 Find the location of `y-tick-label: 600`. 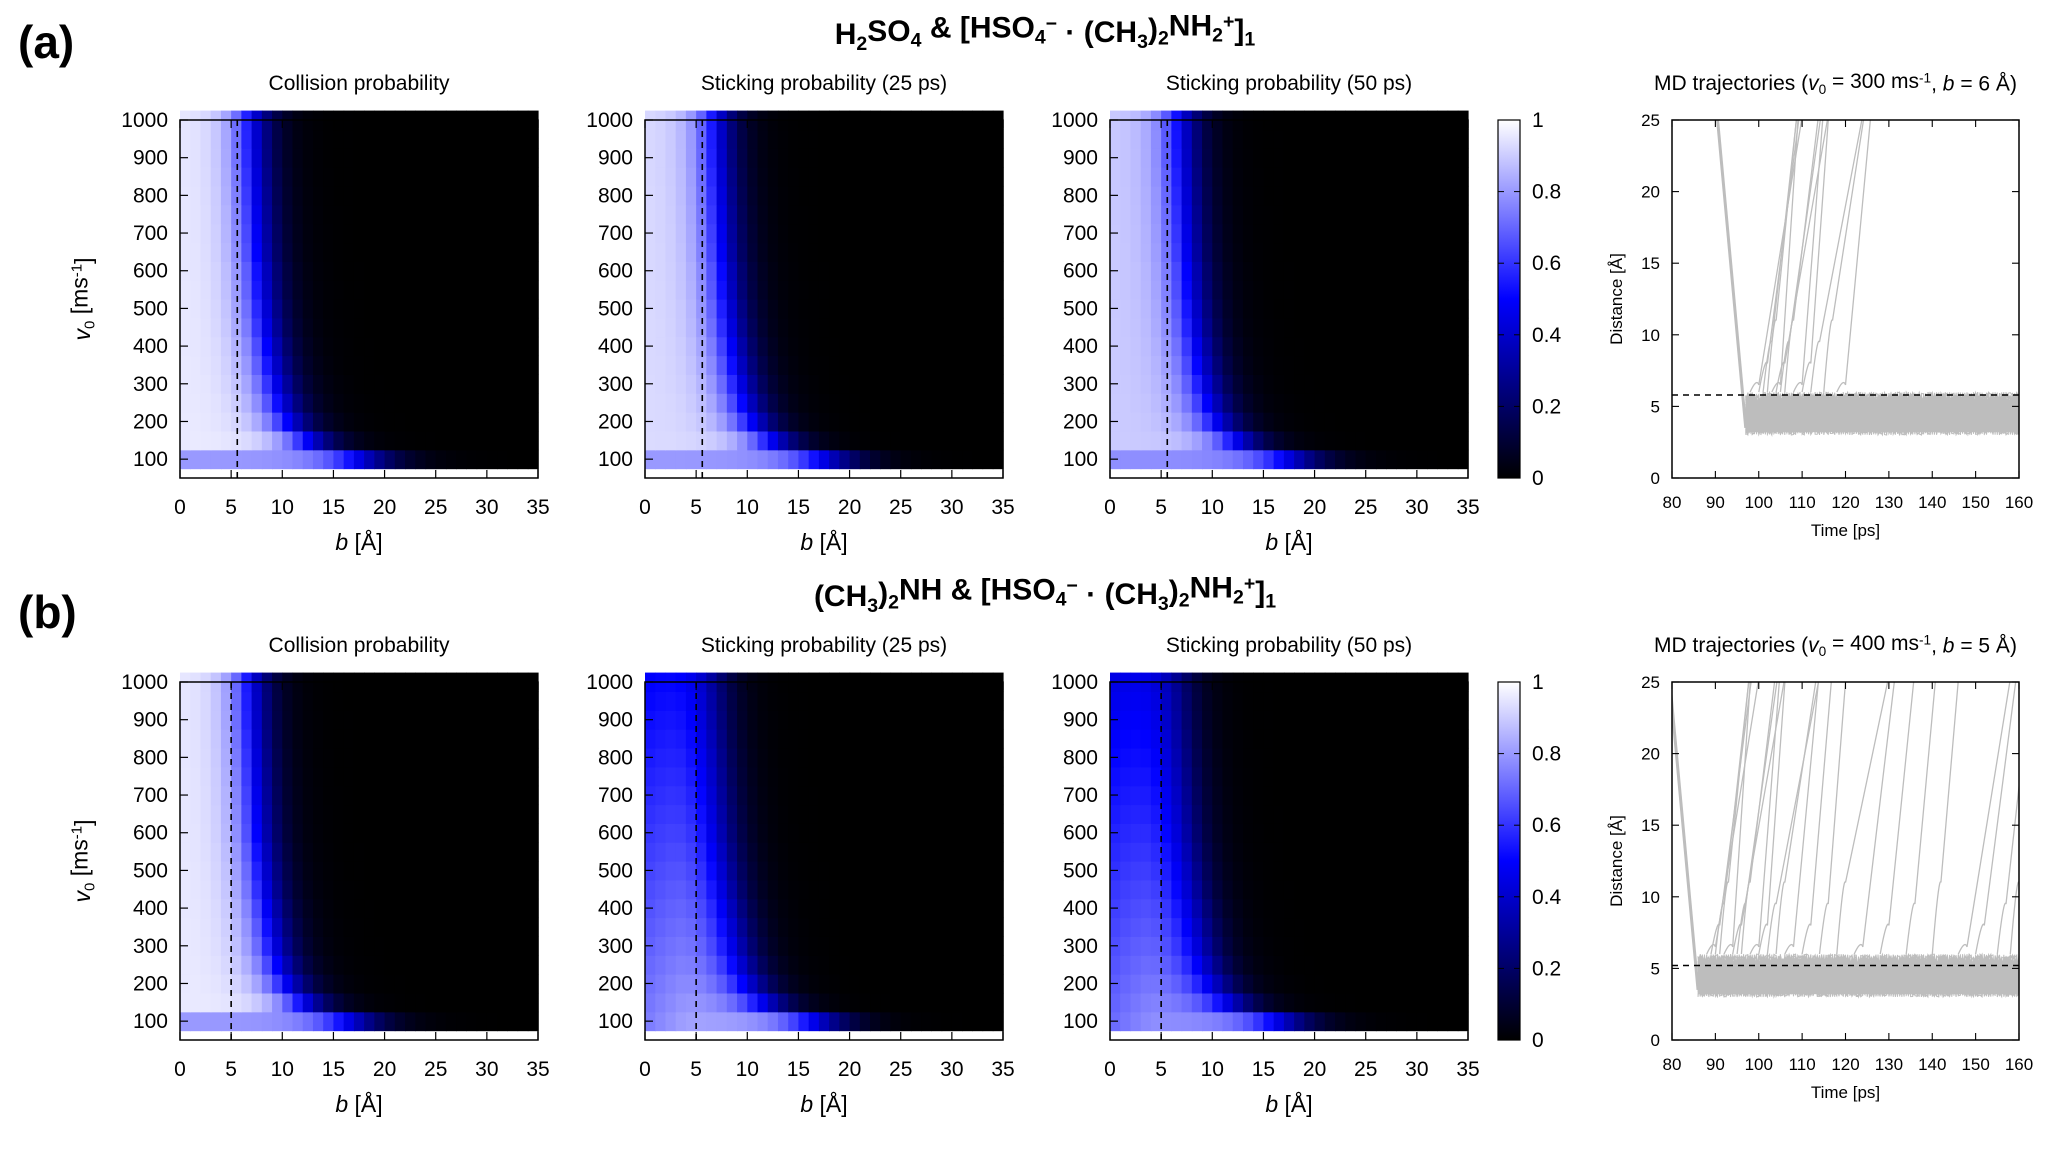

y-tick-label: 600 is located at coordinates (150, 833).